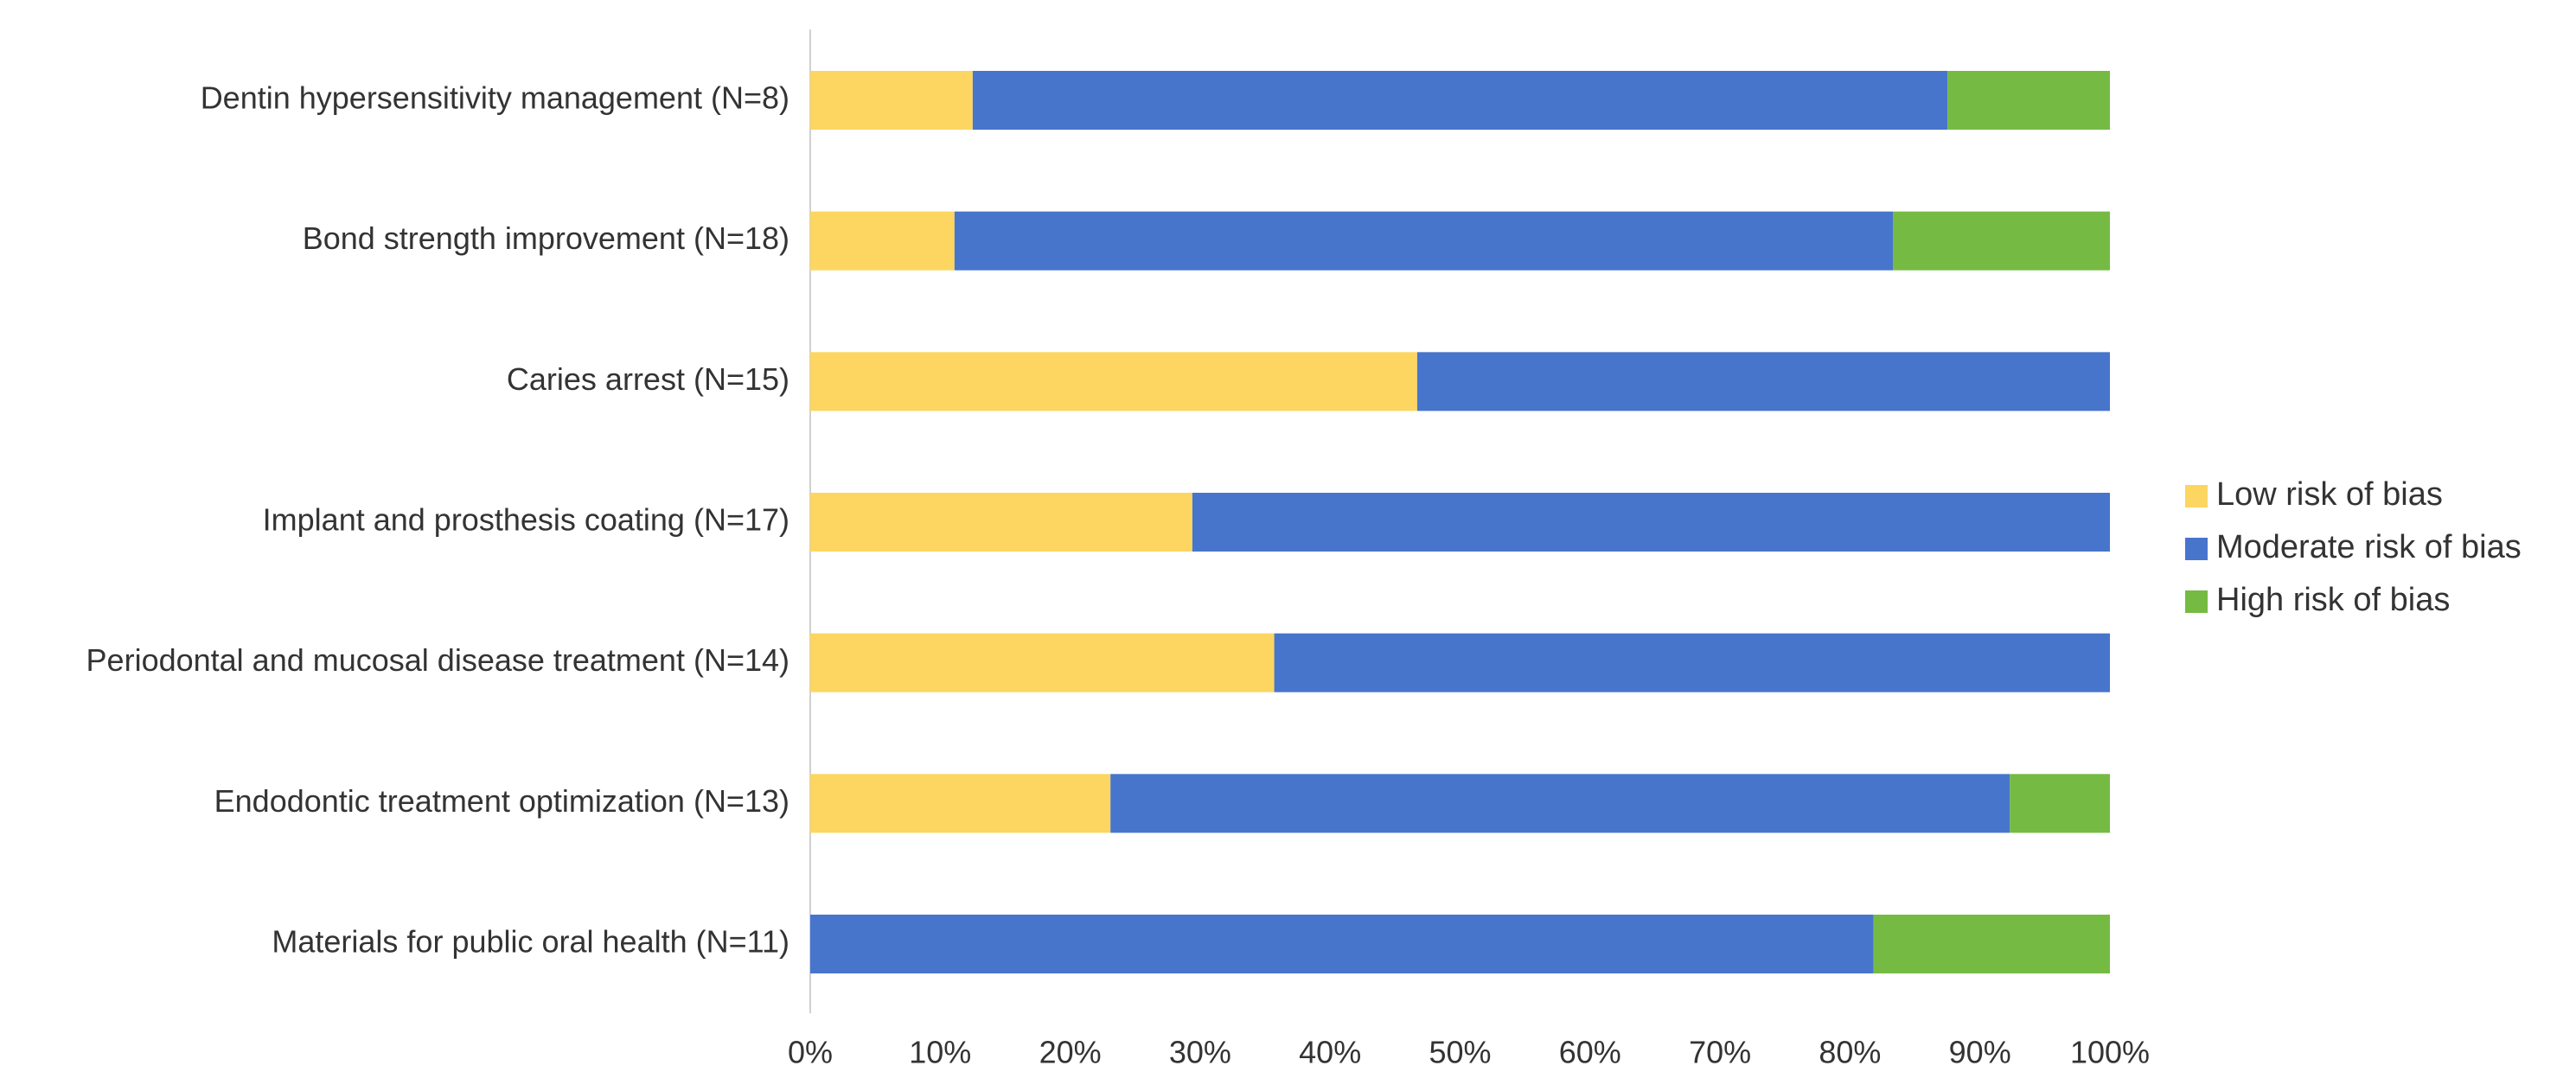 The height and width of the screenshot is (1091, 2576). I want to click on y-tick-label: Materials for public oral health (N=11), so click(531, 942).